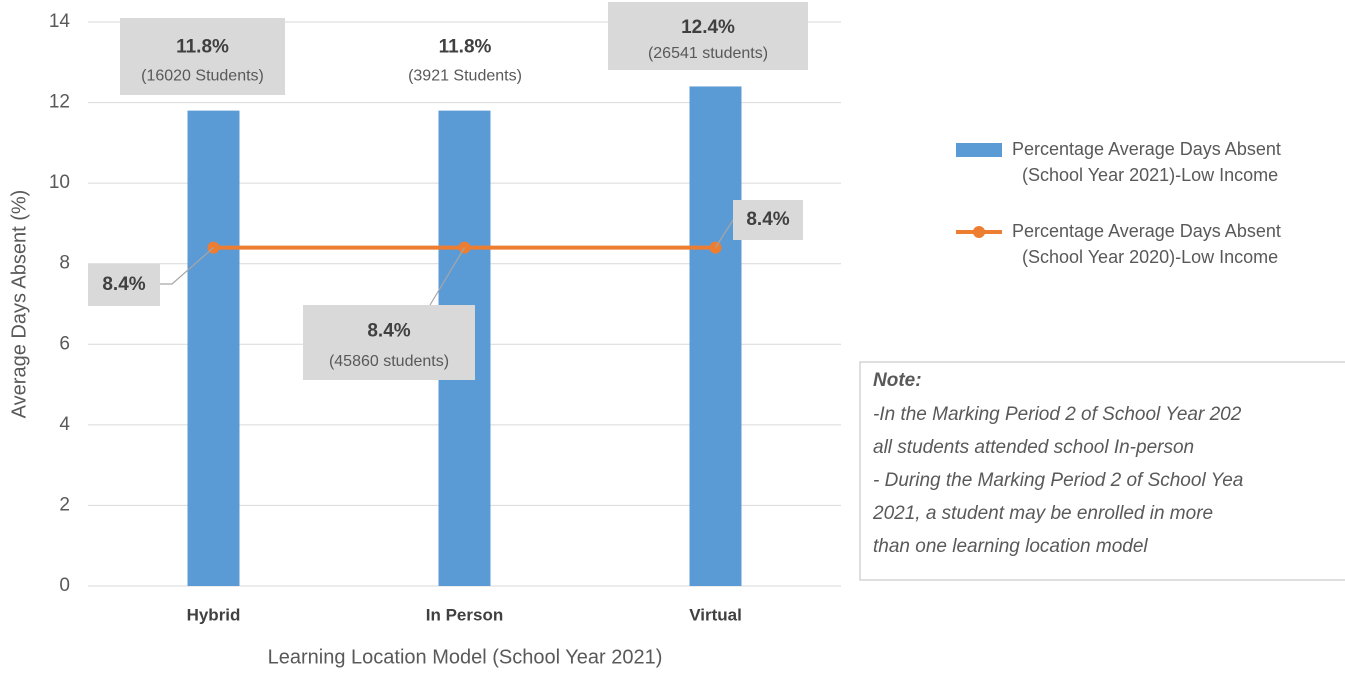  I want to click on y-tick-label: 14, so click(60, 21).